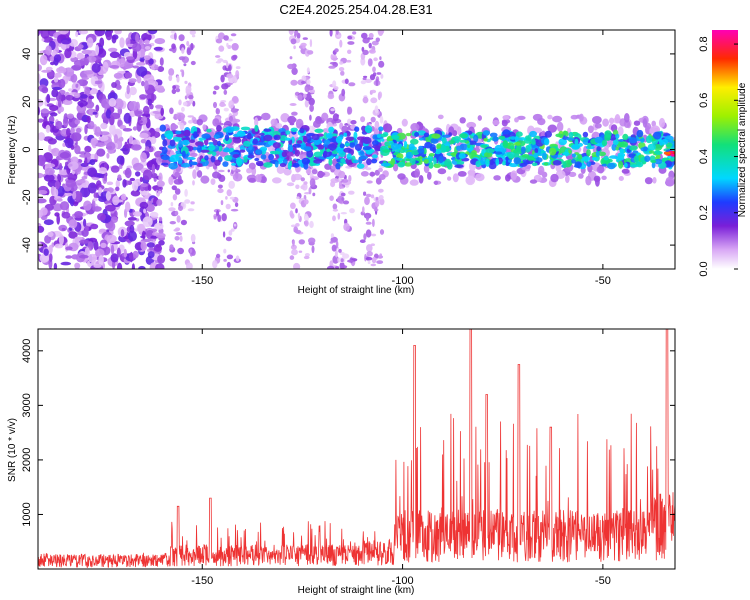 The width and height of the screenshot is (750, 600). I want to click on y-tick-label: 2000, so click(27, 460).